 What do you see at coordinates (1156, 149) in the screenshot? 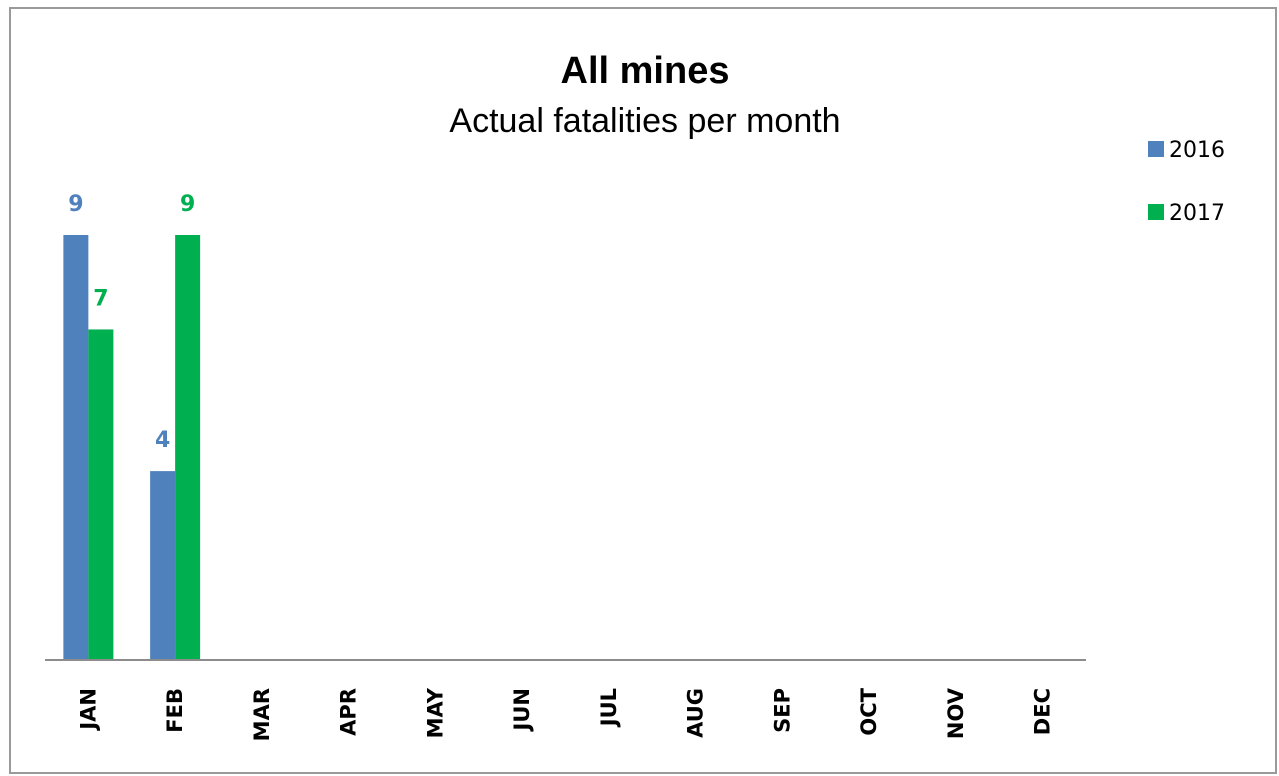
I see `legend-swatch-2016` at bounding box center [1156, 149].